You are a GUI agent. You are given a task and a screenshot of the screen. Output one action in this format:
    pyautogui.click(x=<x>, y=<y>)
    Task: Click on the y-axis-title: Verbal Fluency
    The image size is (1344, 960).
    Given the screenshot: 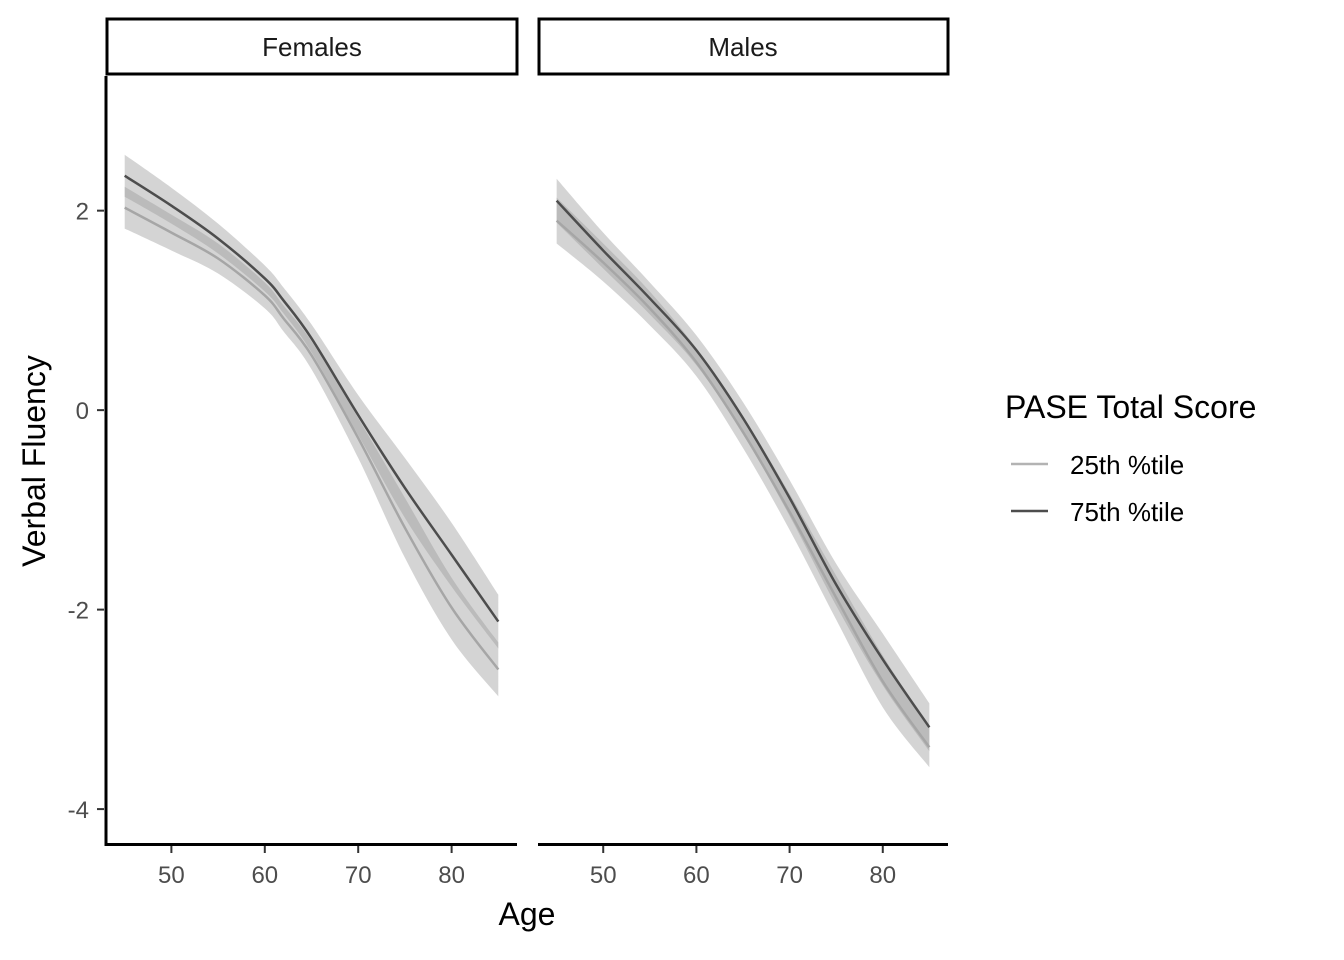 What is the action you would take?
    pyautogui.click(x=34, y=461)
    